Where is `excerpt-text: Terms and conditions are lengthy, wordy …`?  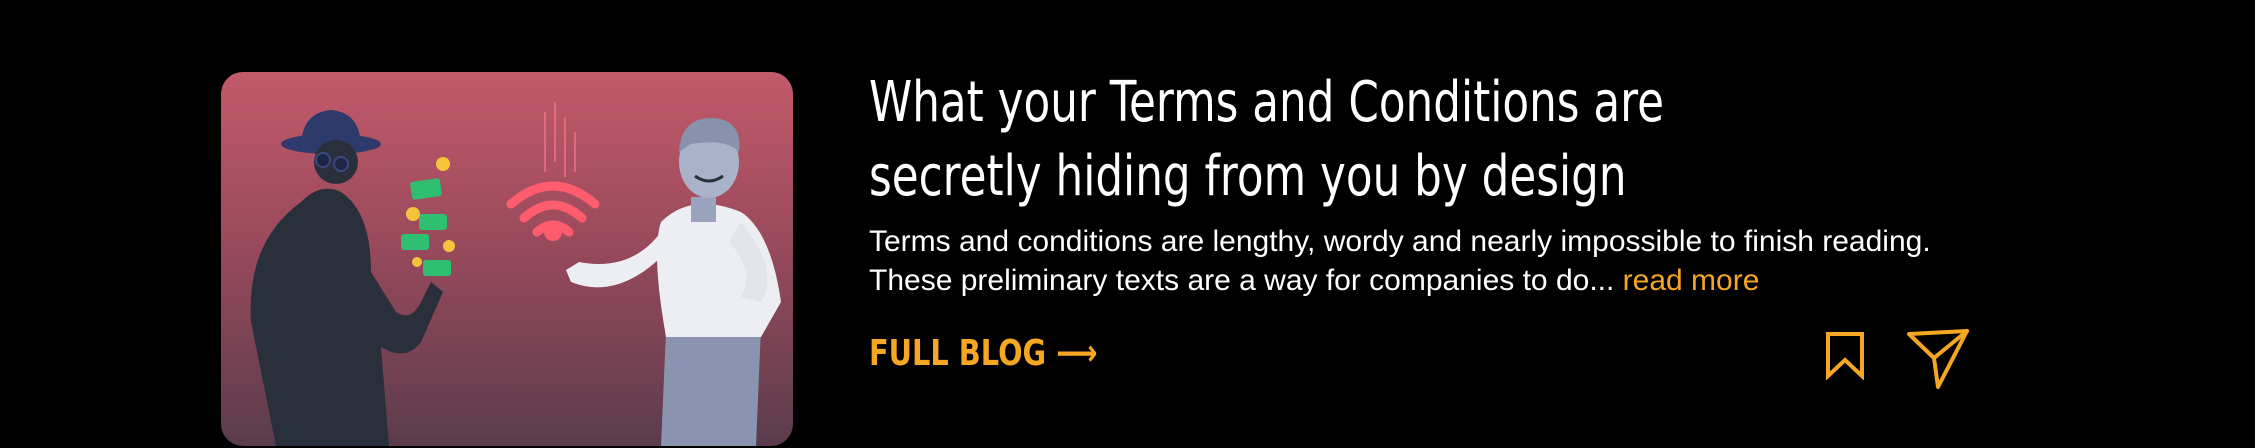
excerpt-text: Terms and conditions are lengthy, wordy … is located at coordinates (1400, 261).